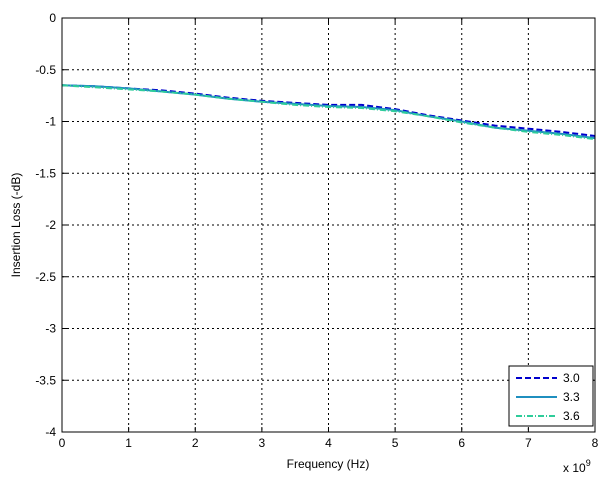  Describe the element at coordinates (528, 443) in the screenshot. I see `x-tick-label: 7` at that location.